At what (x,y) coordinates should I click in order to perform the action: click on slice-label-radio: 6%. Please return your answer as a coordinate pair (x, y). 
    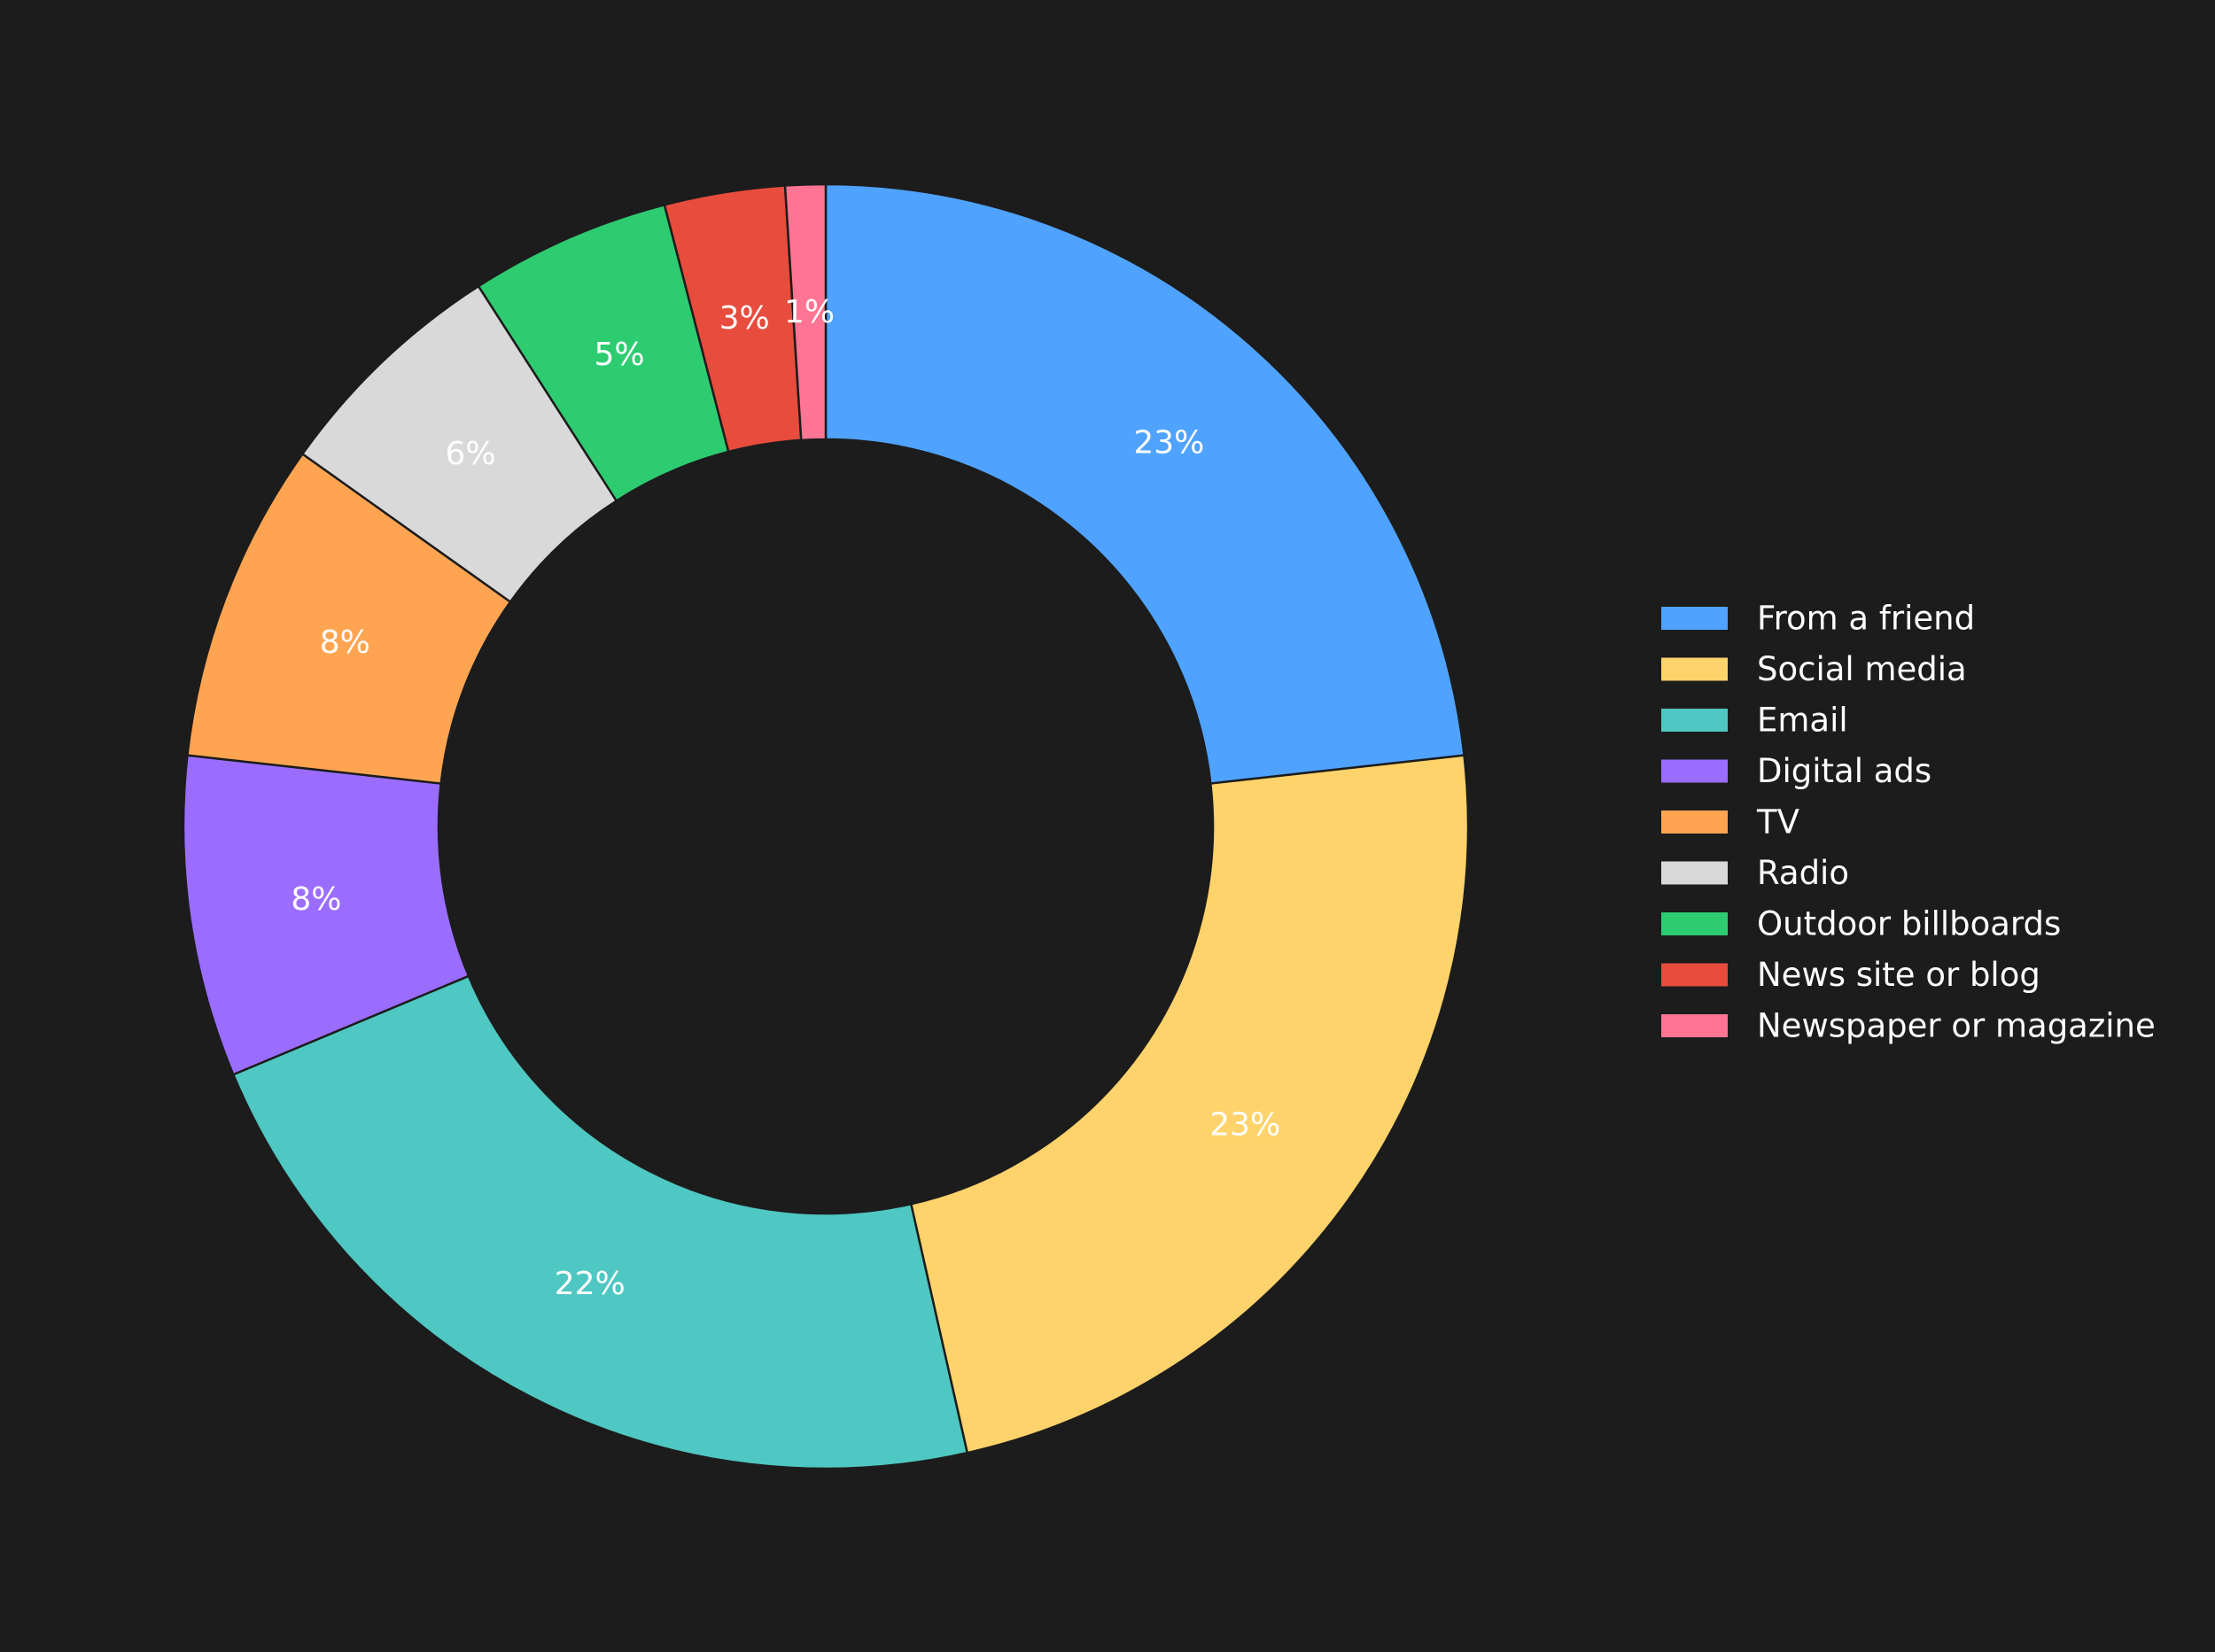
    Looking at the image, I should click on (471, 454).